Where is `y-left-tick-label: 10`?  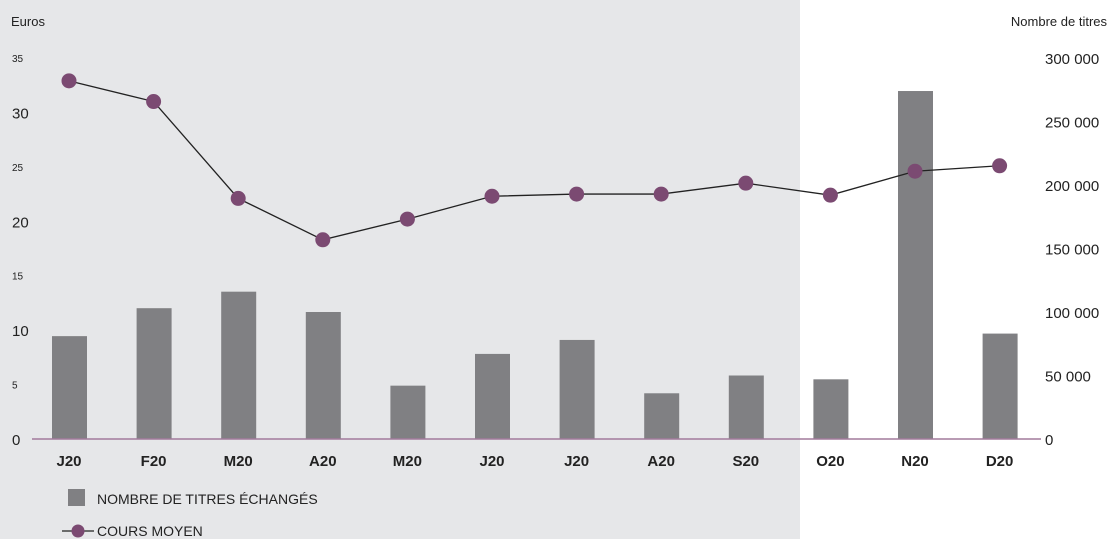 y-left-tick-label: 10 is located at coordinates (20, 331).